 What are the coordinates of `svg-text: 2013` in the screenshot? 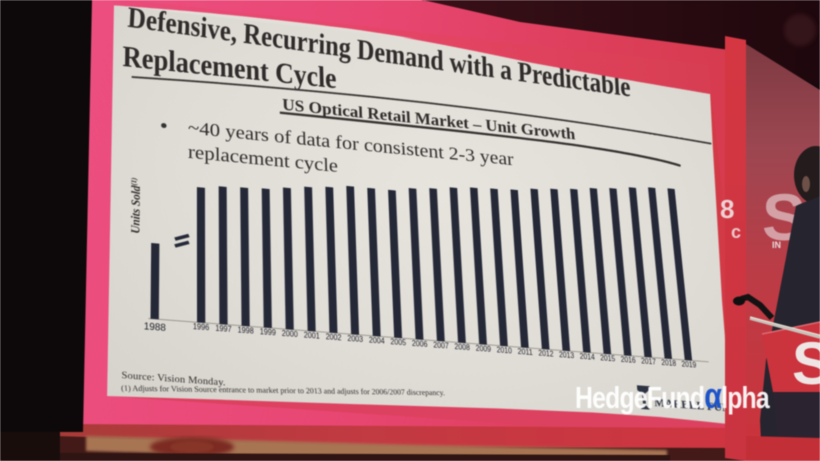 It's located at (567, 355).